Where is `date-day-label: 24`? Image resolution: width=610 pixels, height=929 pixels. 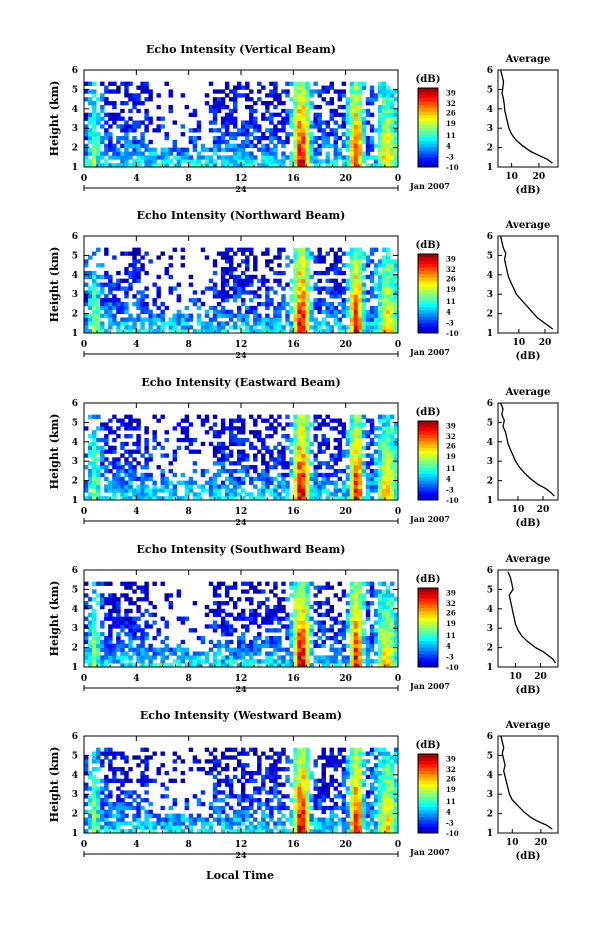
date-day-label: 24 is located at coordinates (241, 522).